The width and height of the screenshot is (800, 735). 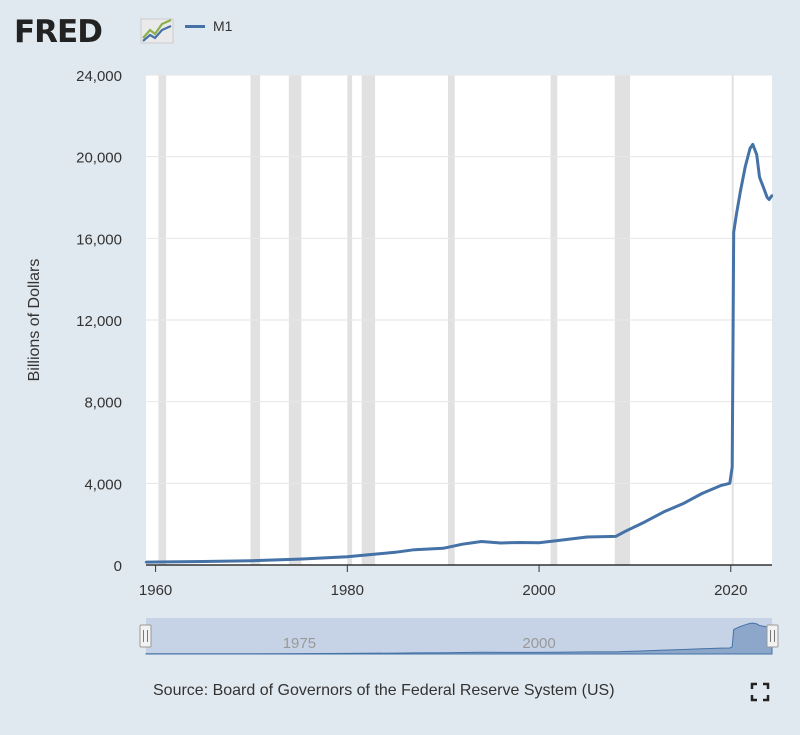 I want to click on navigator-handle-right, so click(x=772, y=636).